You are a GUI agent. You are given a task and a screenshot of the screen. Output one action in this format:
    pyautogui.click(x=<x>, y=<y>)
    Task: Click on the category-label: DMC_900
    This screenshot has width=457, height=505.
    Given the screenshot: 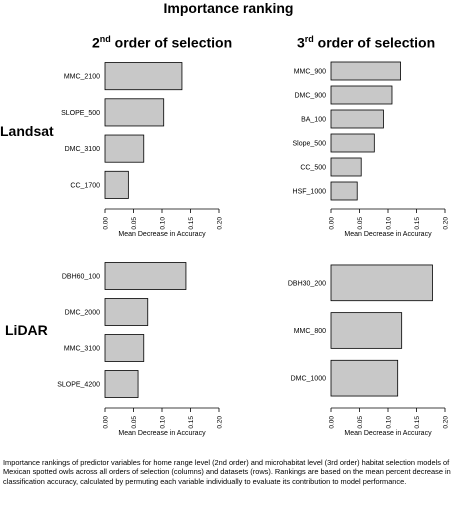 What is the action you would take?
    pyautogui.click(x=310, y=96)
    